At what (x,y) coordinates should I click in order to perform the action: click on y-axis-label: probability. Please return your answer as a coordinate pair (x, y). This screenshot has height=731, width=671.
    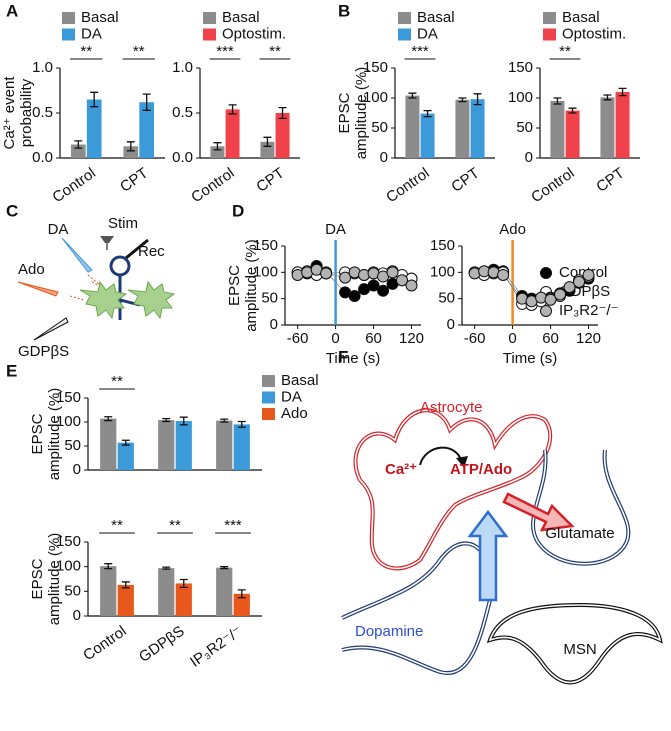
    Looking at the image, I should click on (26, 112).